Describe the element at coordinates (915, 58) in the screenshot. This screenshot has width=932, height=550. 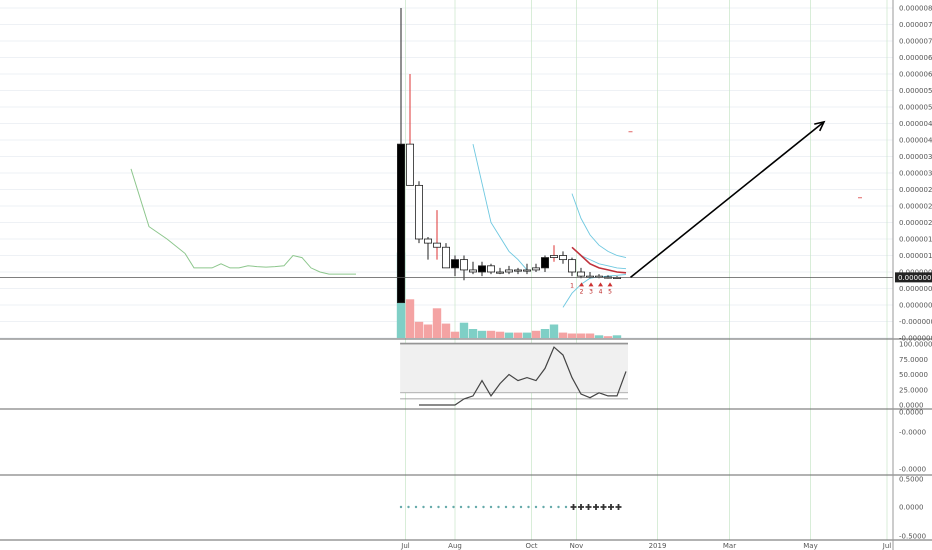
I see `price-tick-label: 0.00000650` at that location.